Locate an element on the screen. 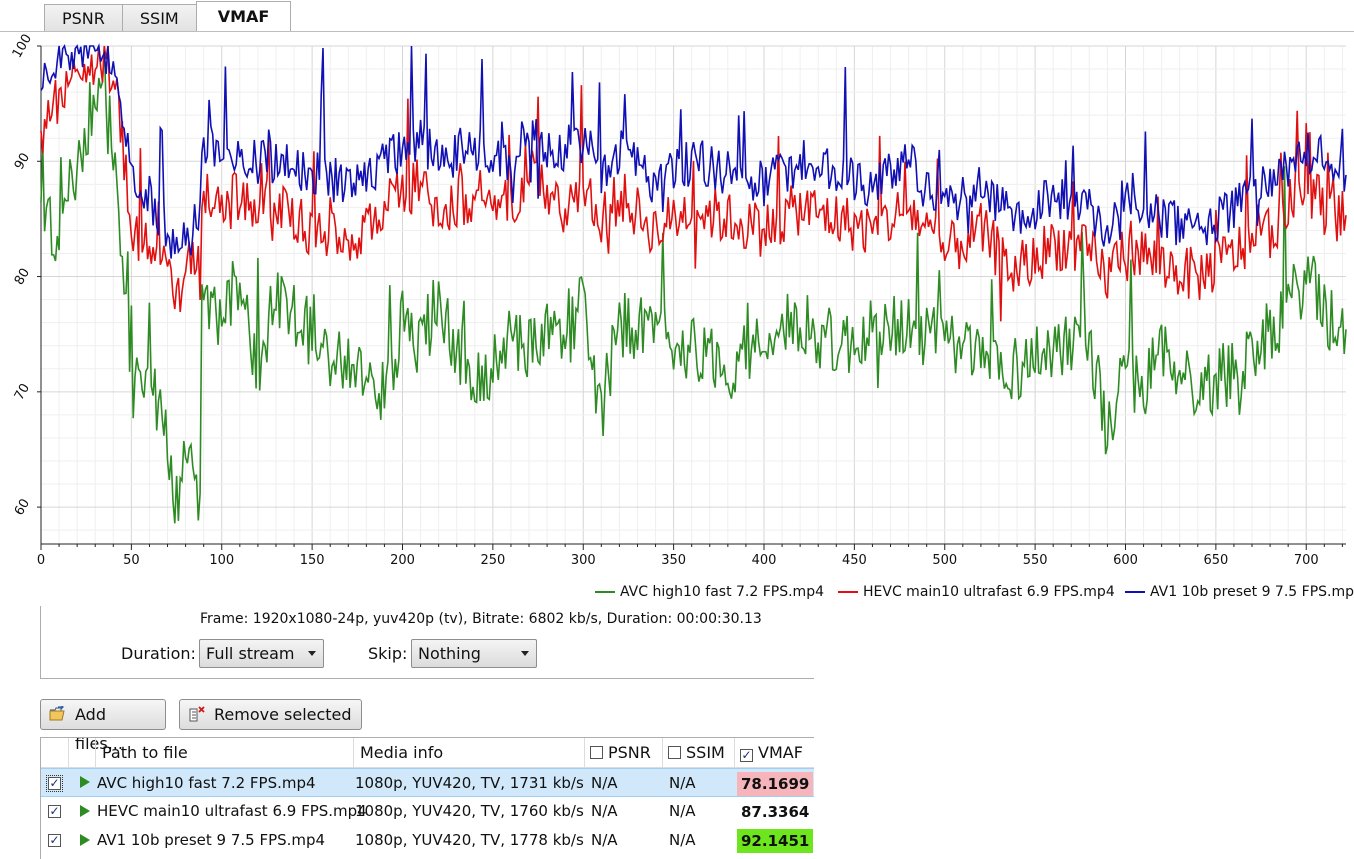 The height and width of the screenshot is (859, 1354). x-tick-label: 500 is located at coordinates (944, 560).